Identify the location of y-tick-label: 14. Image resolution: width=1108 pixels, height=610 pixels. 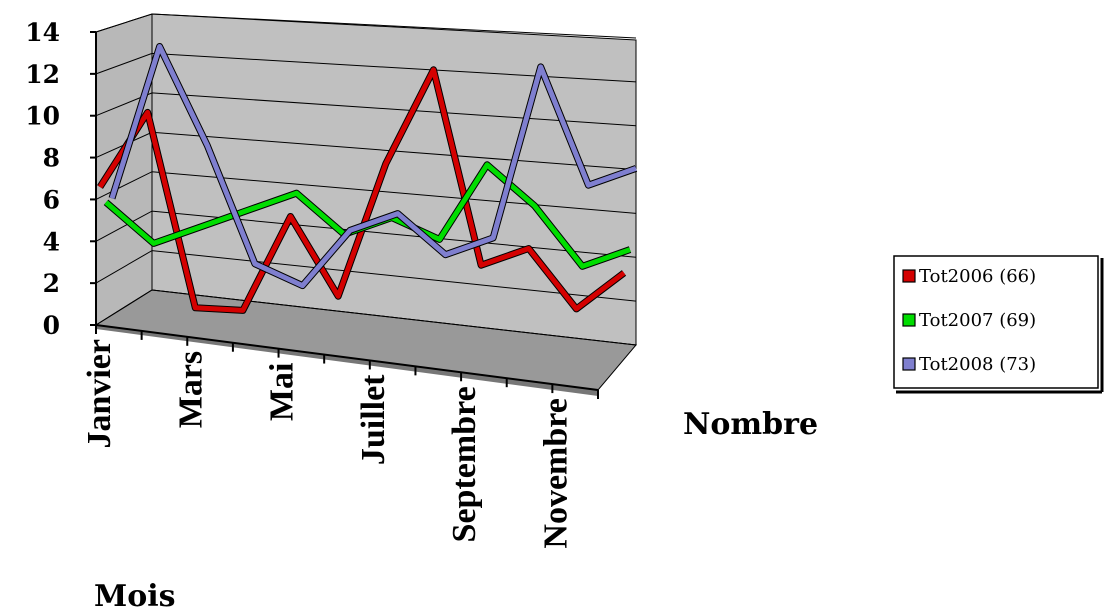
(42, 32).